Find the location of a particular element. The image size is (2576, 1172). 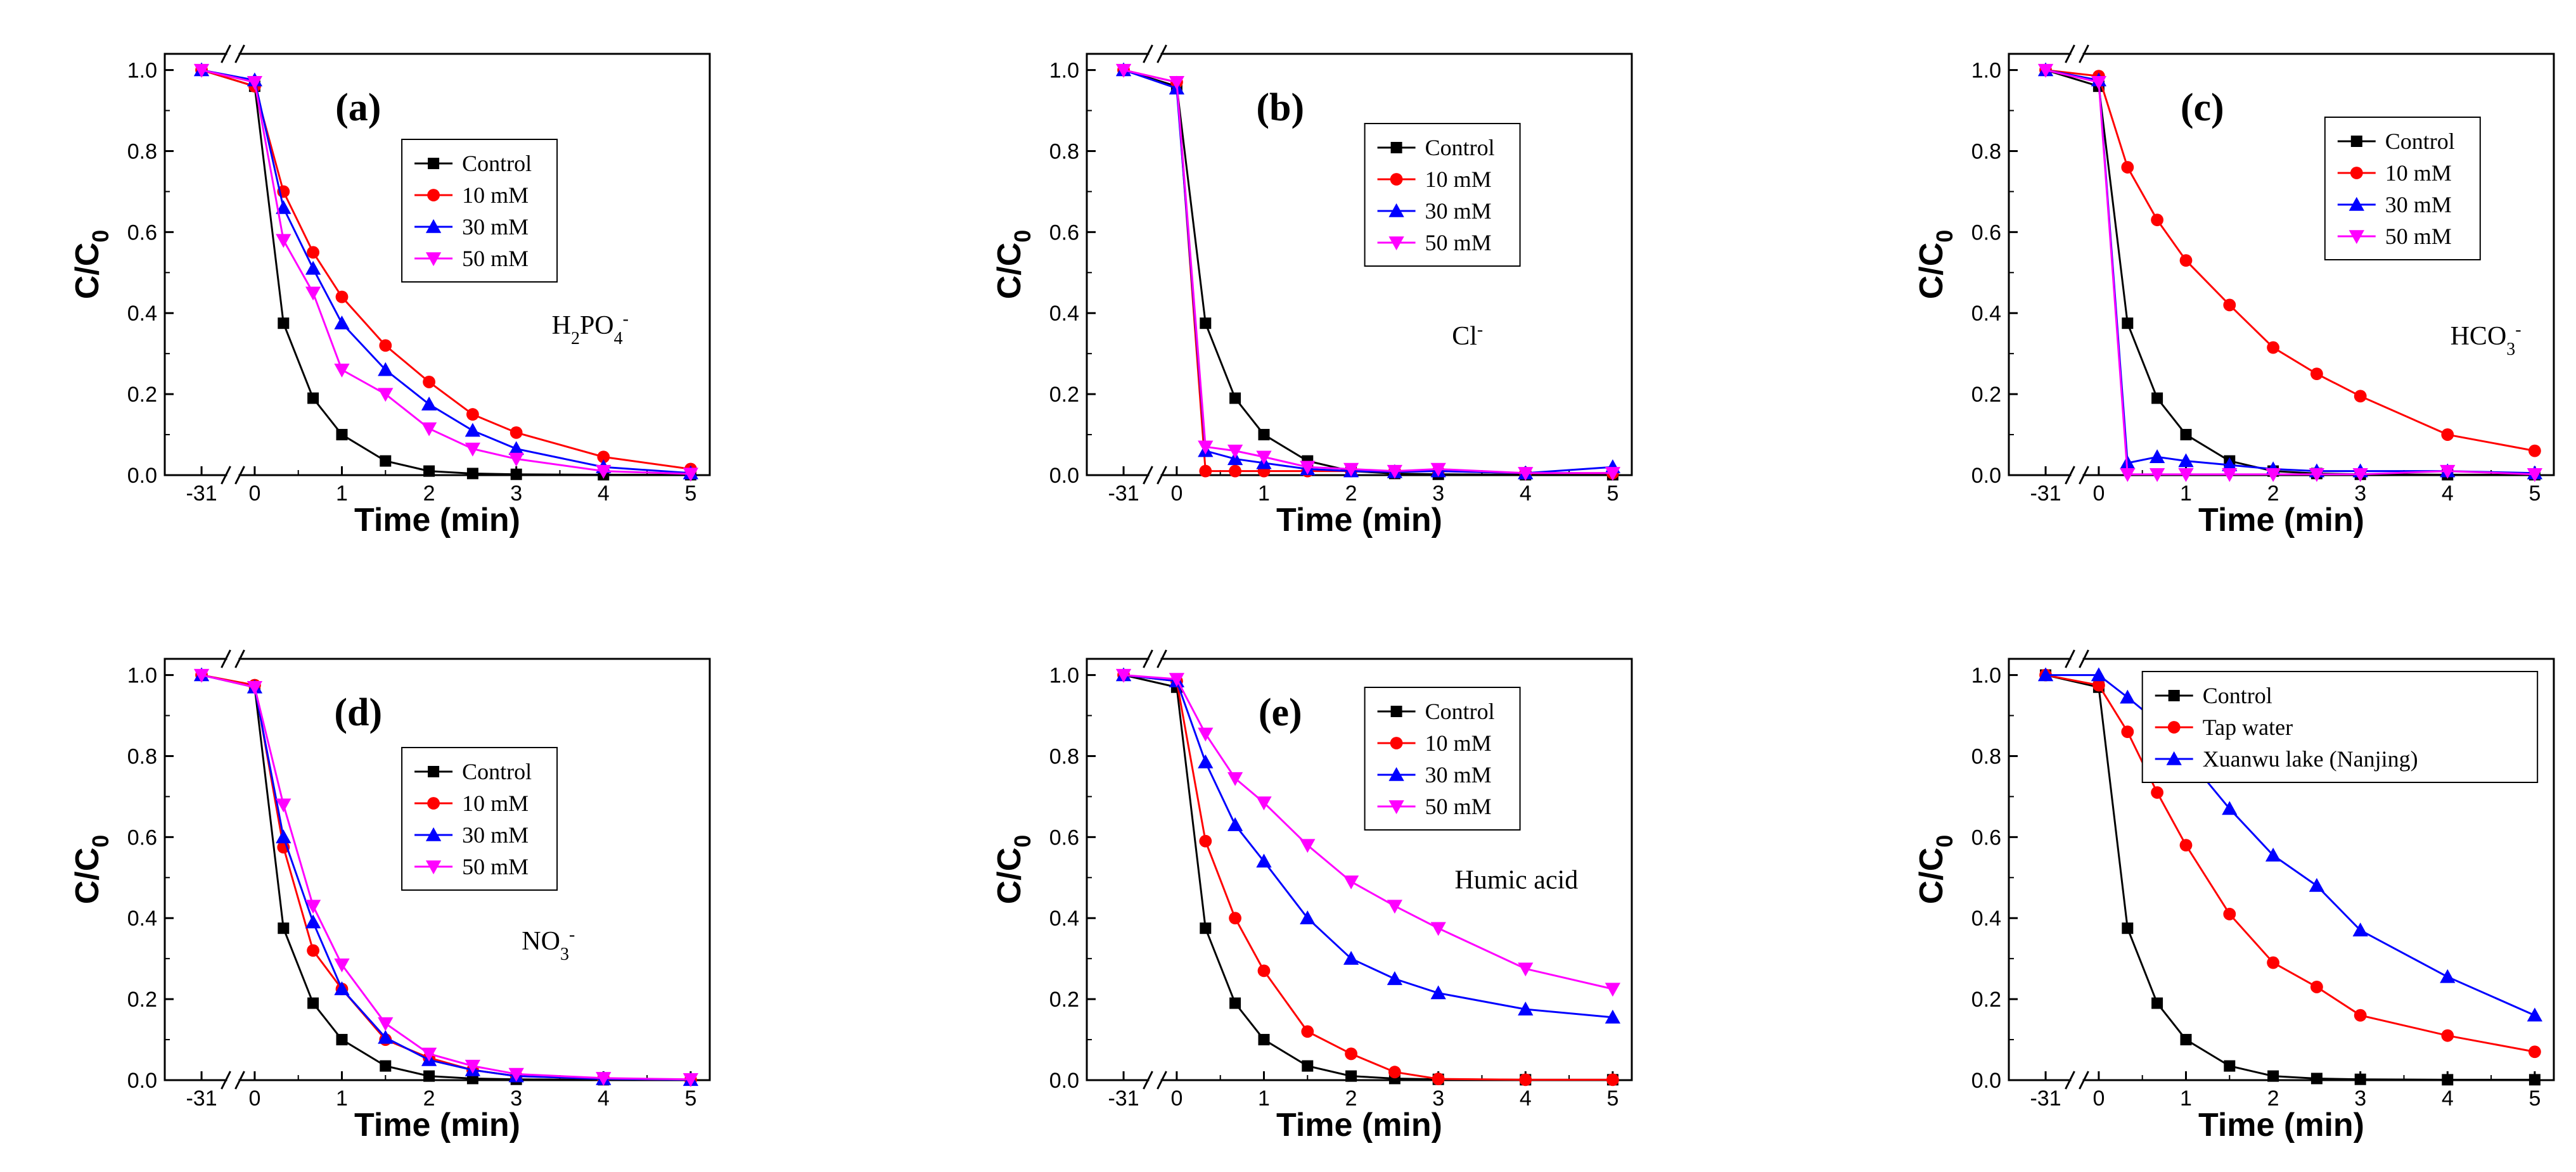

annotation-label: Cl- is located at coordinates (1467, 335).